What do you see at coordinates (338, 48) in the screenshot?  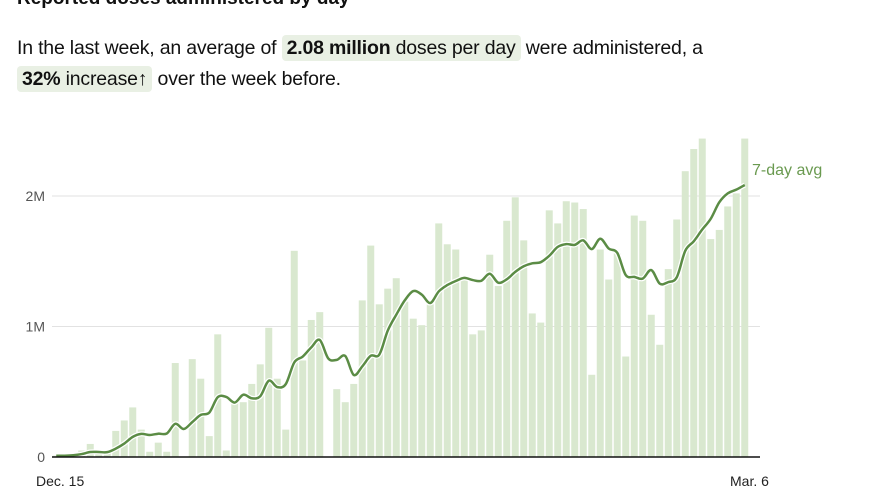 I see `avg-value: 2.08 million` at bounding box center [338, 48].